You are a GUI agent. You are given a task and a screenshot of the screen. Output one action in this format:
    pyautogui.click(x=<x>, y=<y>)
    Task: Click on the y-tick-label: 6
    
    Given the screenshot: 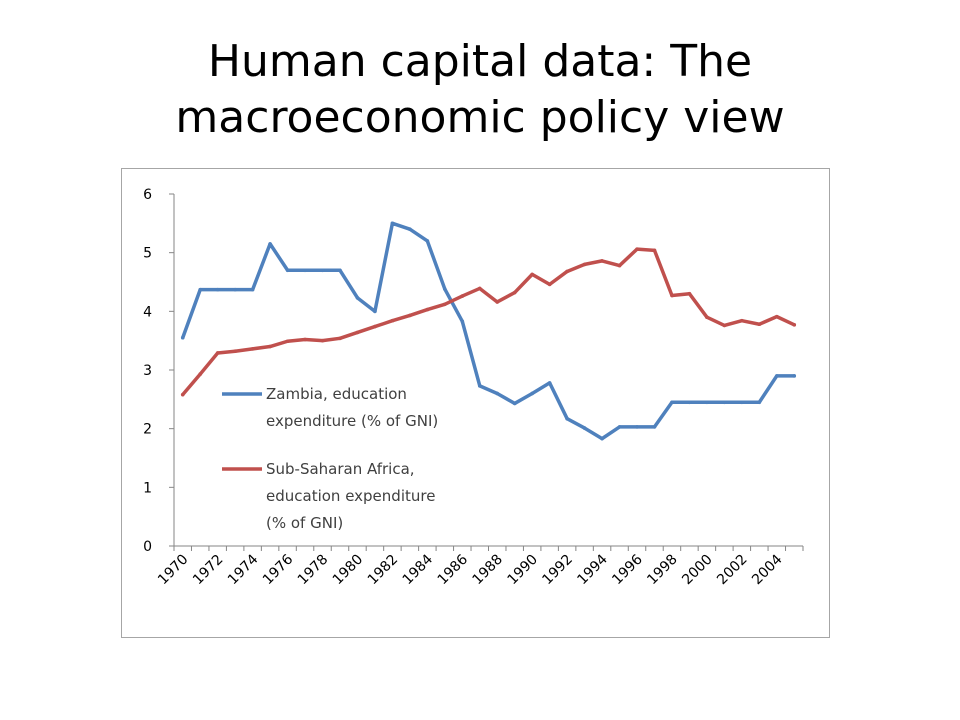 What is the action you would take?
    pyautogui.click(x=147, y=195)
    